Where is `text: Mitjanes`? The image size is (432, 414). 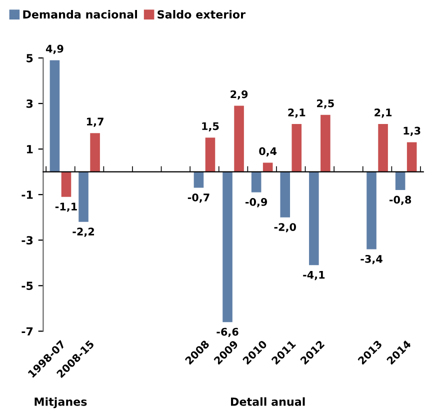 text: Mitjanes is located at coordinates (60, 402).